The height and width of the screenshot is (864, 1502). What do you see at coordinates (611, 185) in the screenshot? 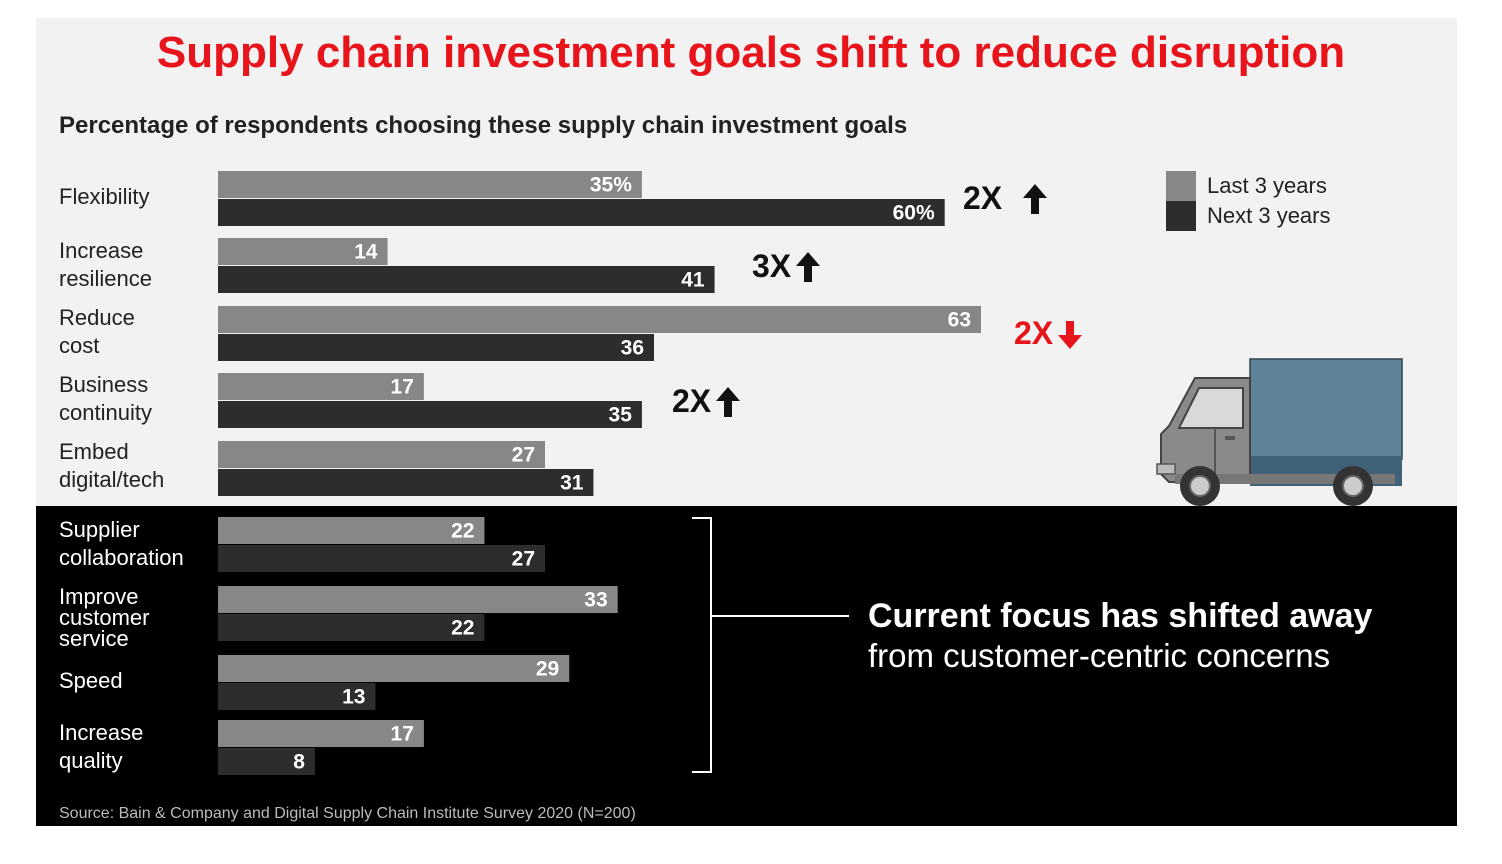
I see `bar-value-label: 35%` at bounding box center [611, 185].